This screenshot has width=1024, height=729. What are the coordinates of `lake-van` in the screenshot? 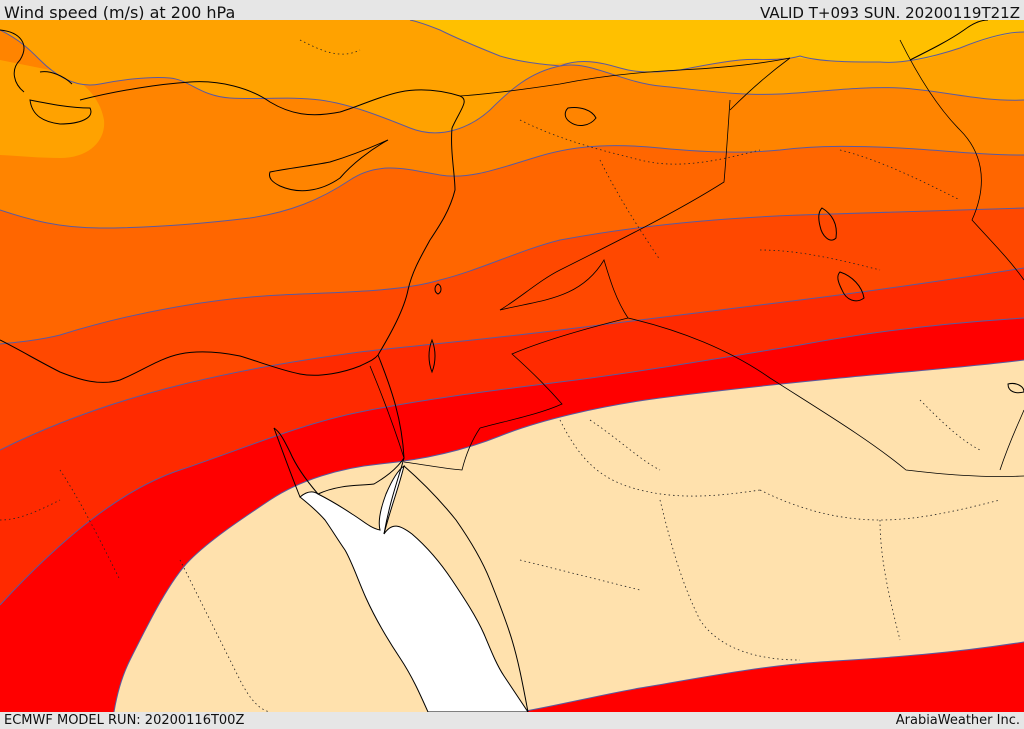 It's located at (580, 116).